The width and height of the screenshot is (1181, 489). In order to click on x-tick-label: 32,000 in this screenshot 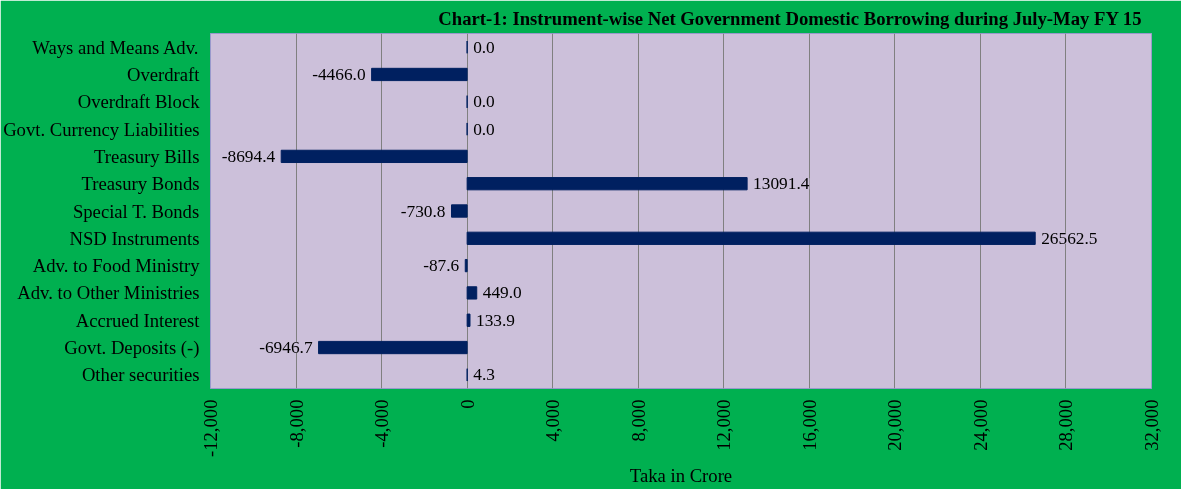, I will do `click(1151, 425)`.